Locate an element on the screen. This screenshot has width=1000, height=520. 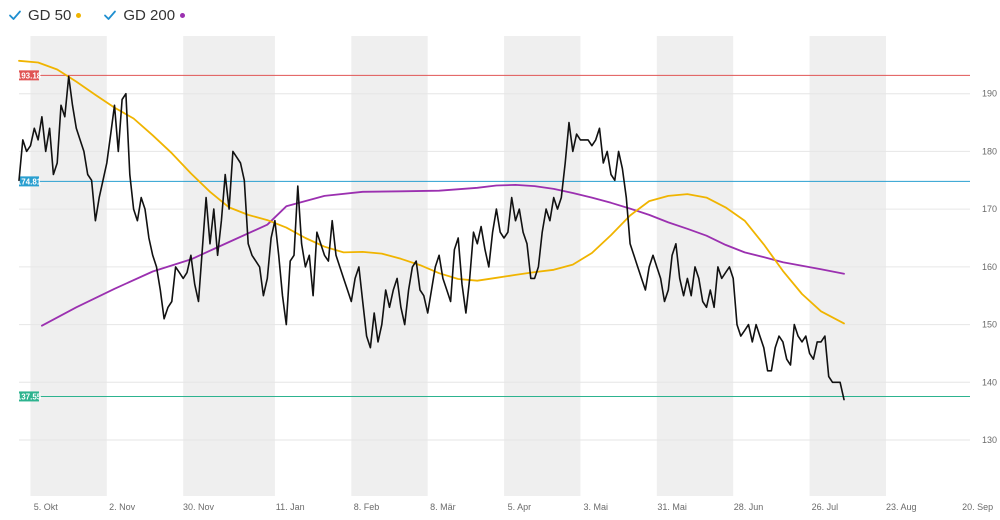
x-tick-label: 8. Feb is located at coordinates (367, 507).